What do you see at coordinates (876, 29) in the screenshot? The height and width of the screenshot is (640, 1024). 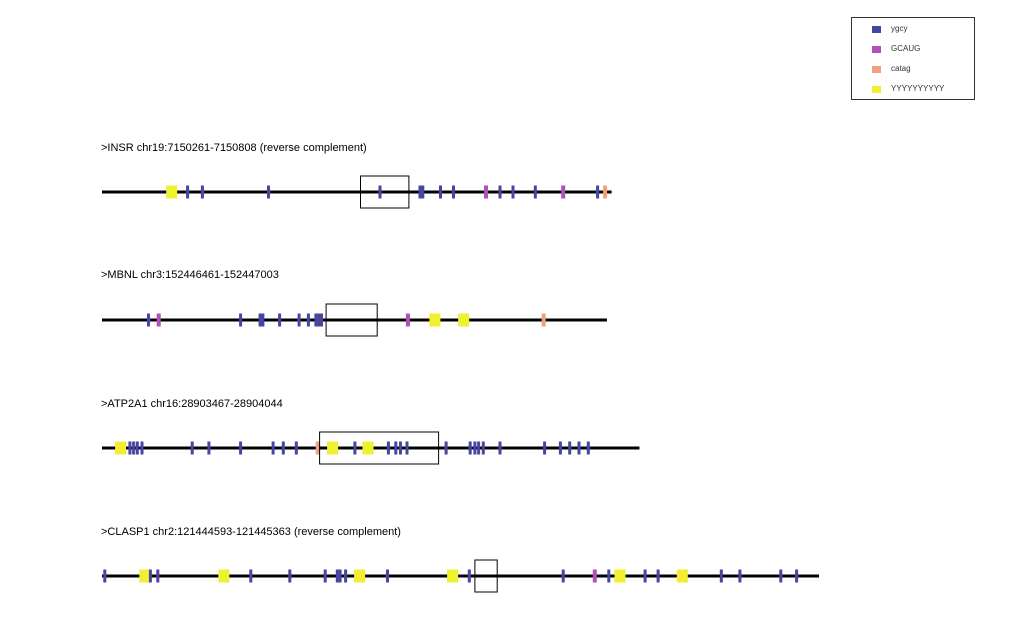 I see `legend-swatch-ygcy` at bounding box center [876, 29].